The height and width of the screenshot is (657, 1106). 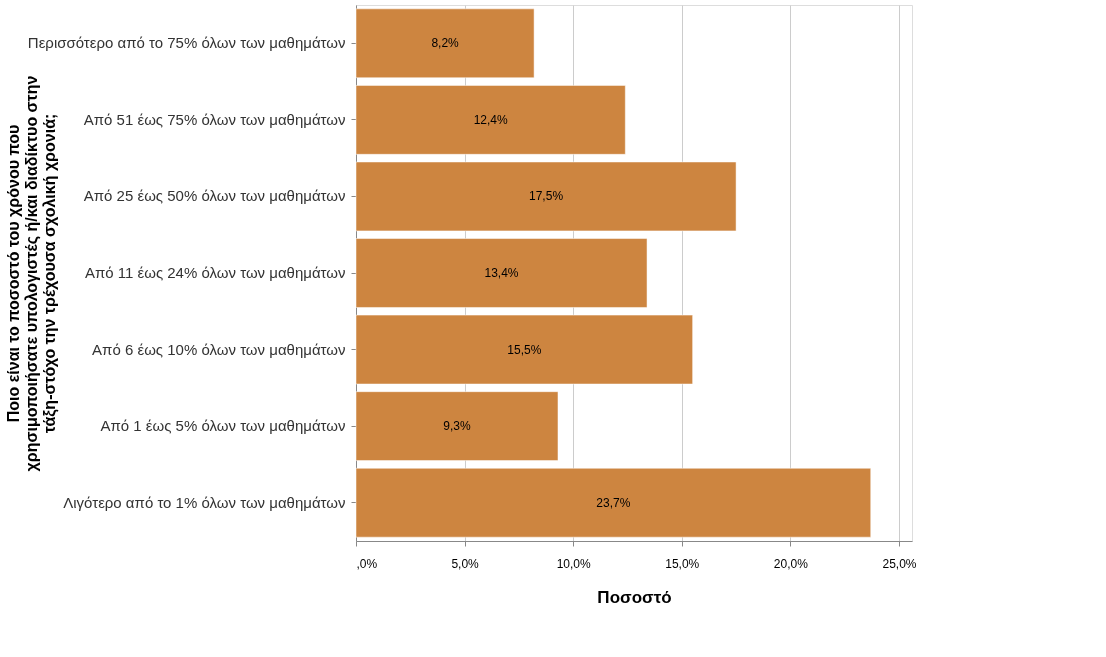 What do you see at coordinates (186, 43) in the screenshot?
I see `y-tick-label: Περισσότερο από το 75% όλων των μαθημάτων` at bounding box center [186, 43].